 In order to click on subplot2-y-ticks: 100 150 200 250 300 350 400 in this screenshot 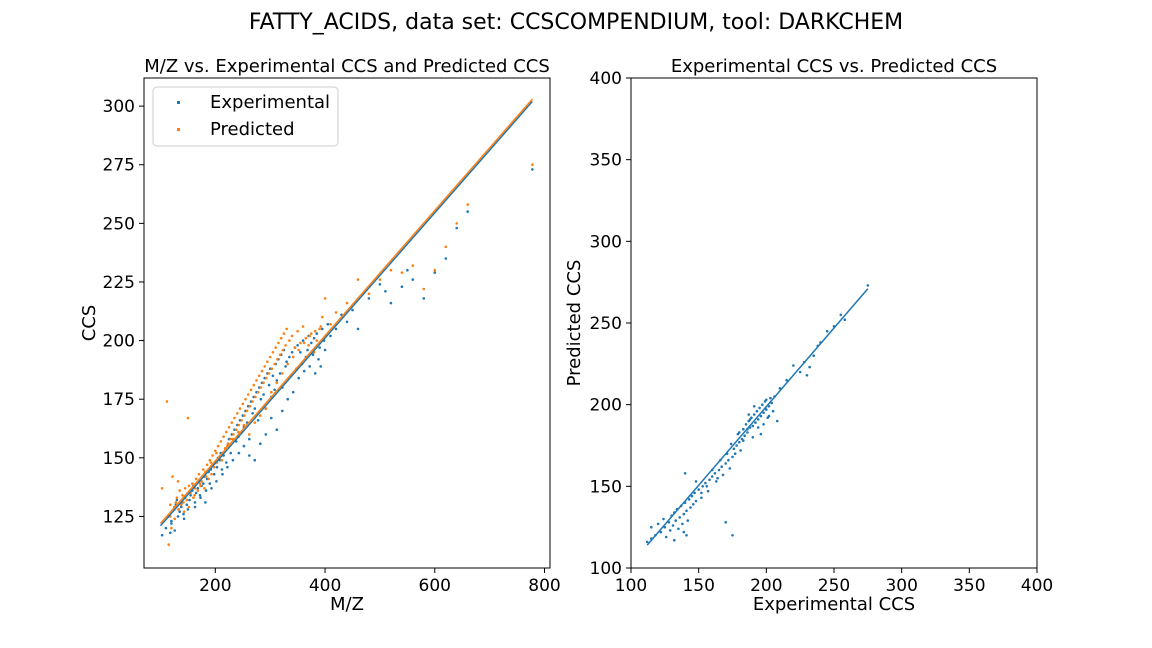, I will do `click(610, 324)`.